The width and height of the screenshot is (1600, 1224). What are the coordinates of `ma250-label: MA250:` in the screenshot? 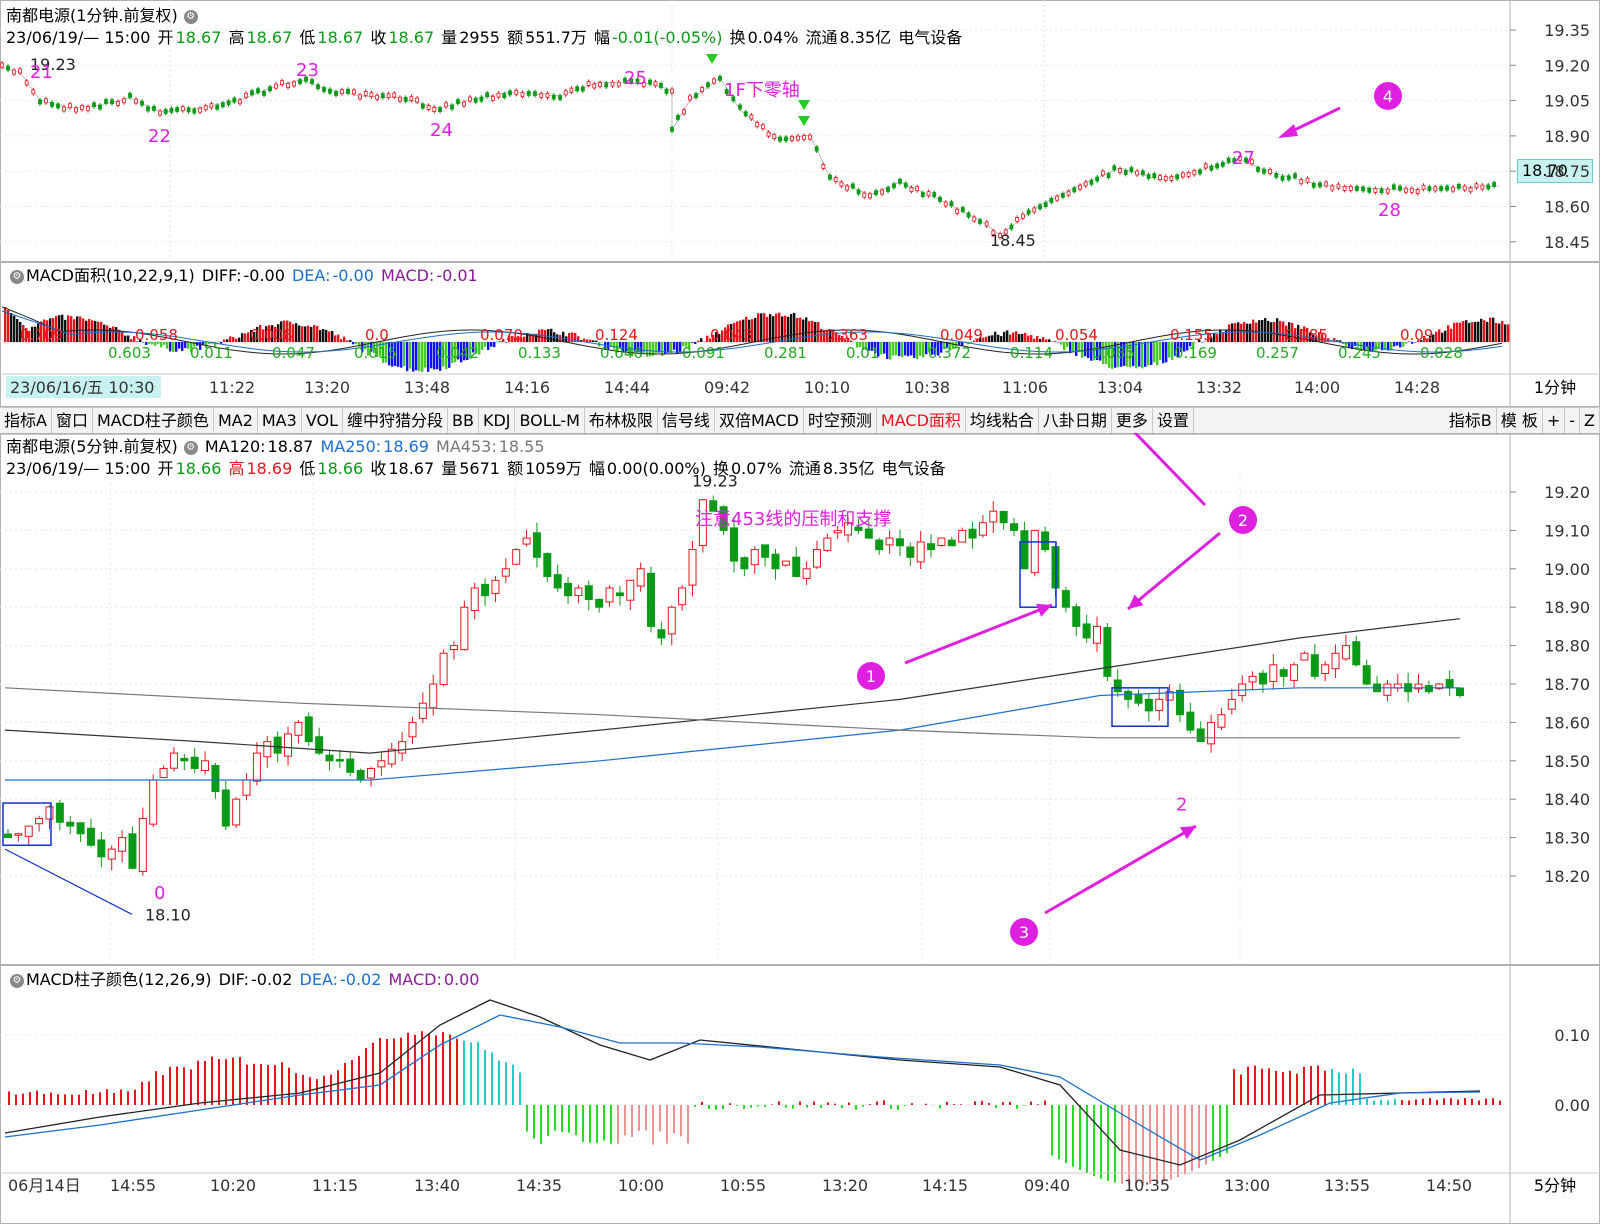 It's located at (351, 446).